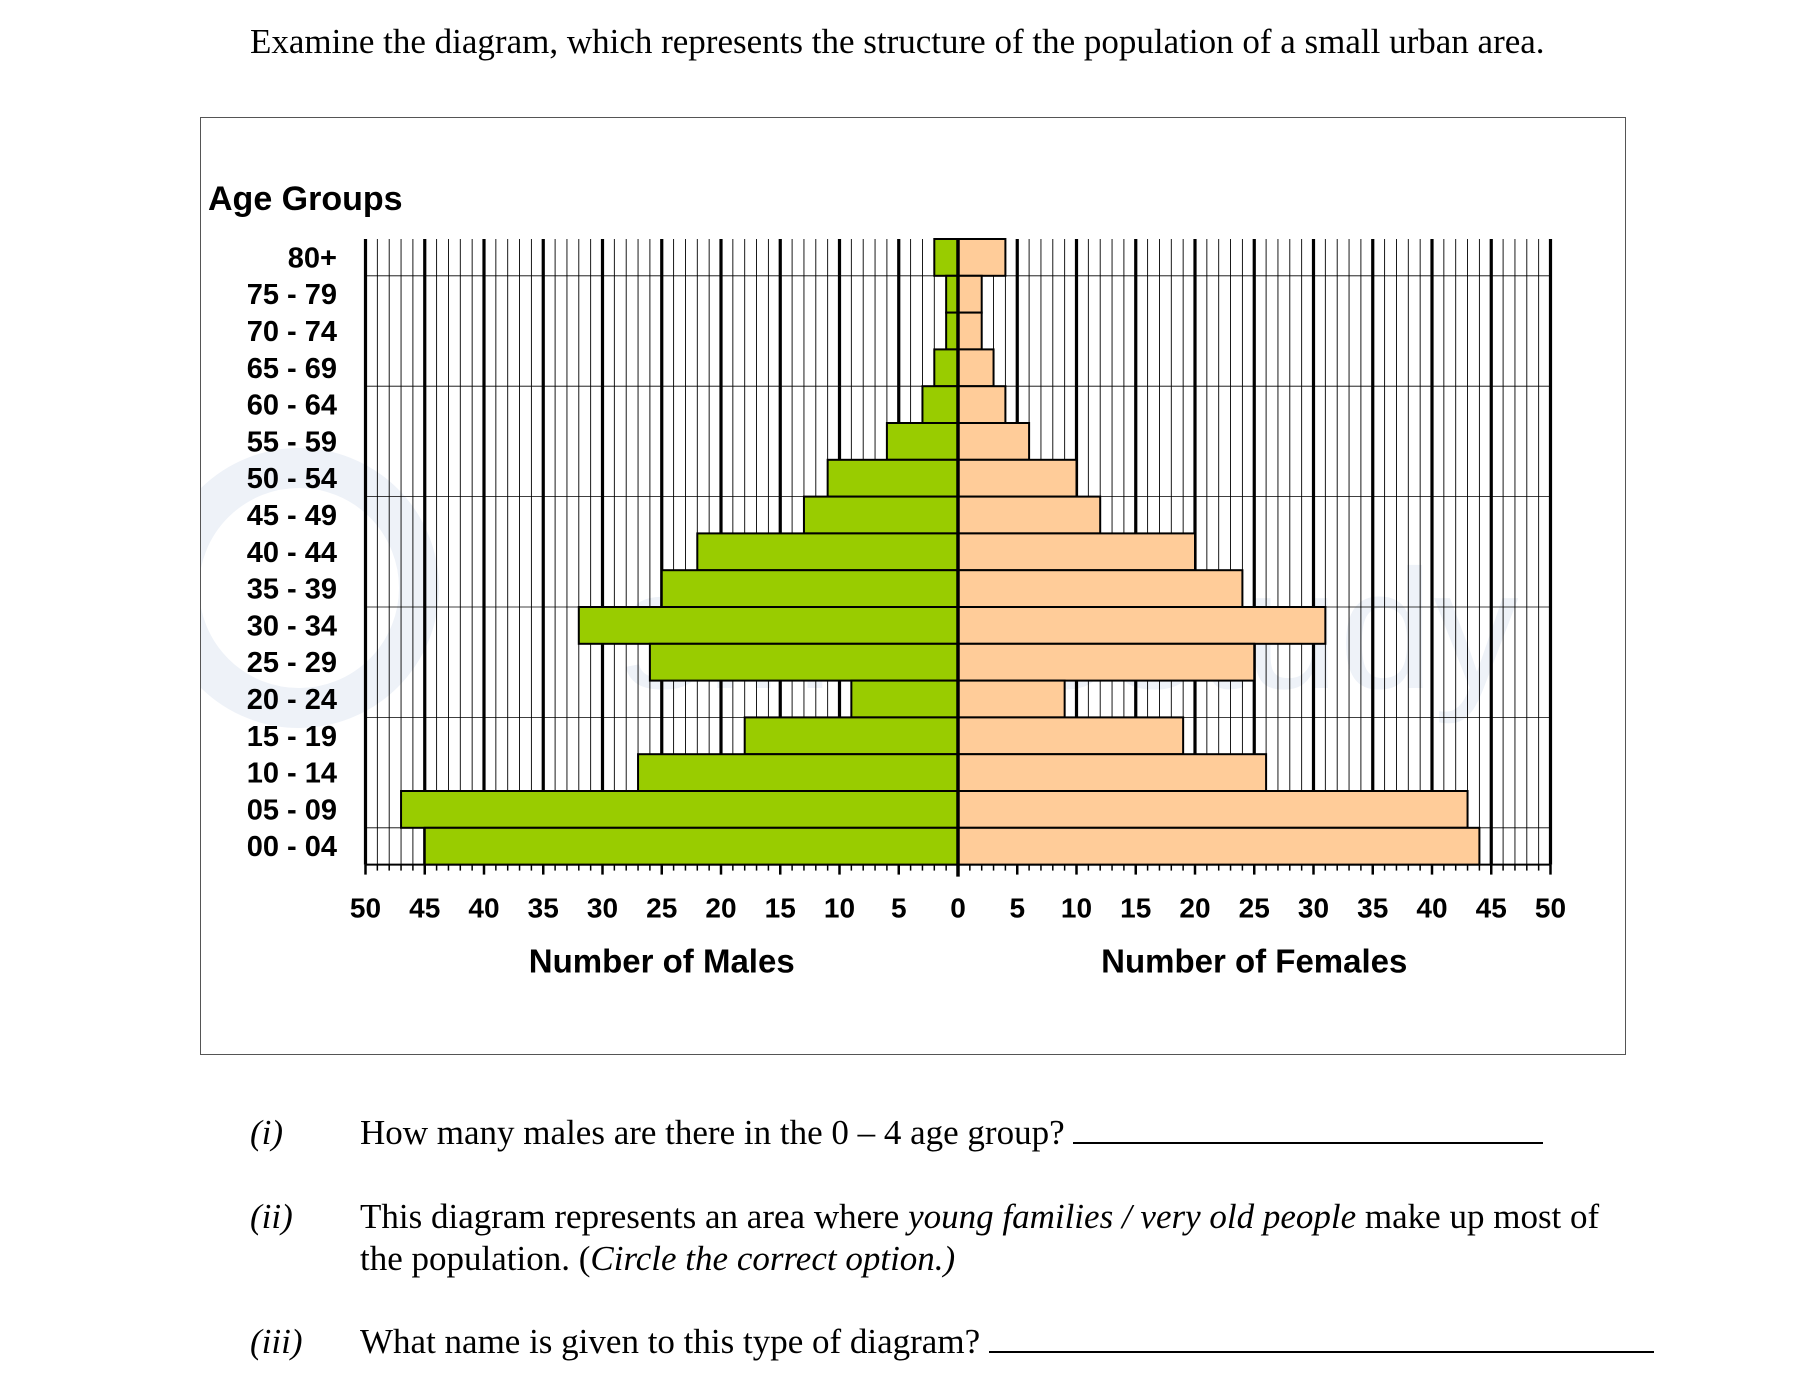 The width and height of the screenshot is (1818, 1395). I want to click on y-tick-label: 55 - 59, so click(292, 442).